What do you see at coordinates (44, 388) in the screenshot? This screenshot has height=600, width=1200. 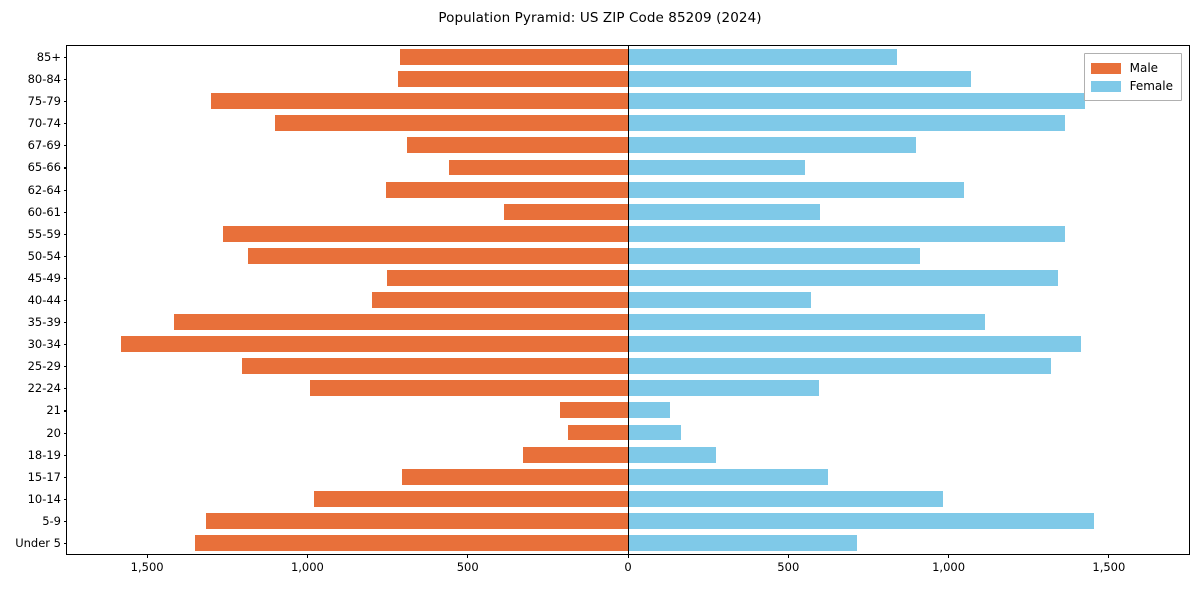 I see `y-tick-label: 22-24` at bounding box center [44, 388].